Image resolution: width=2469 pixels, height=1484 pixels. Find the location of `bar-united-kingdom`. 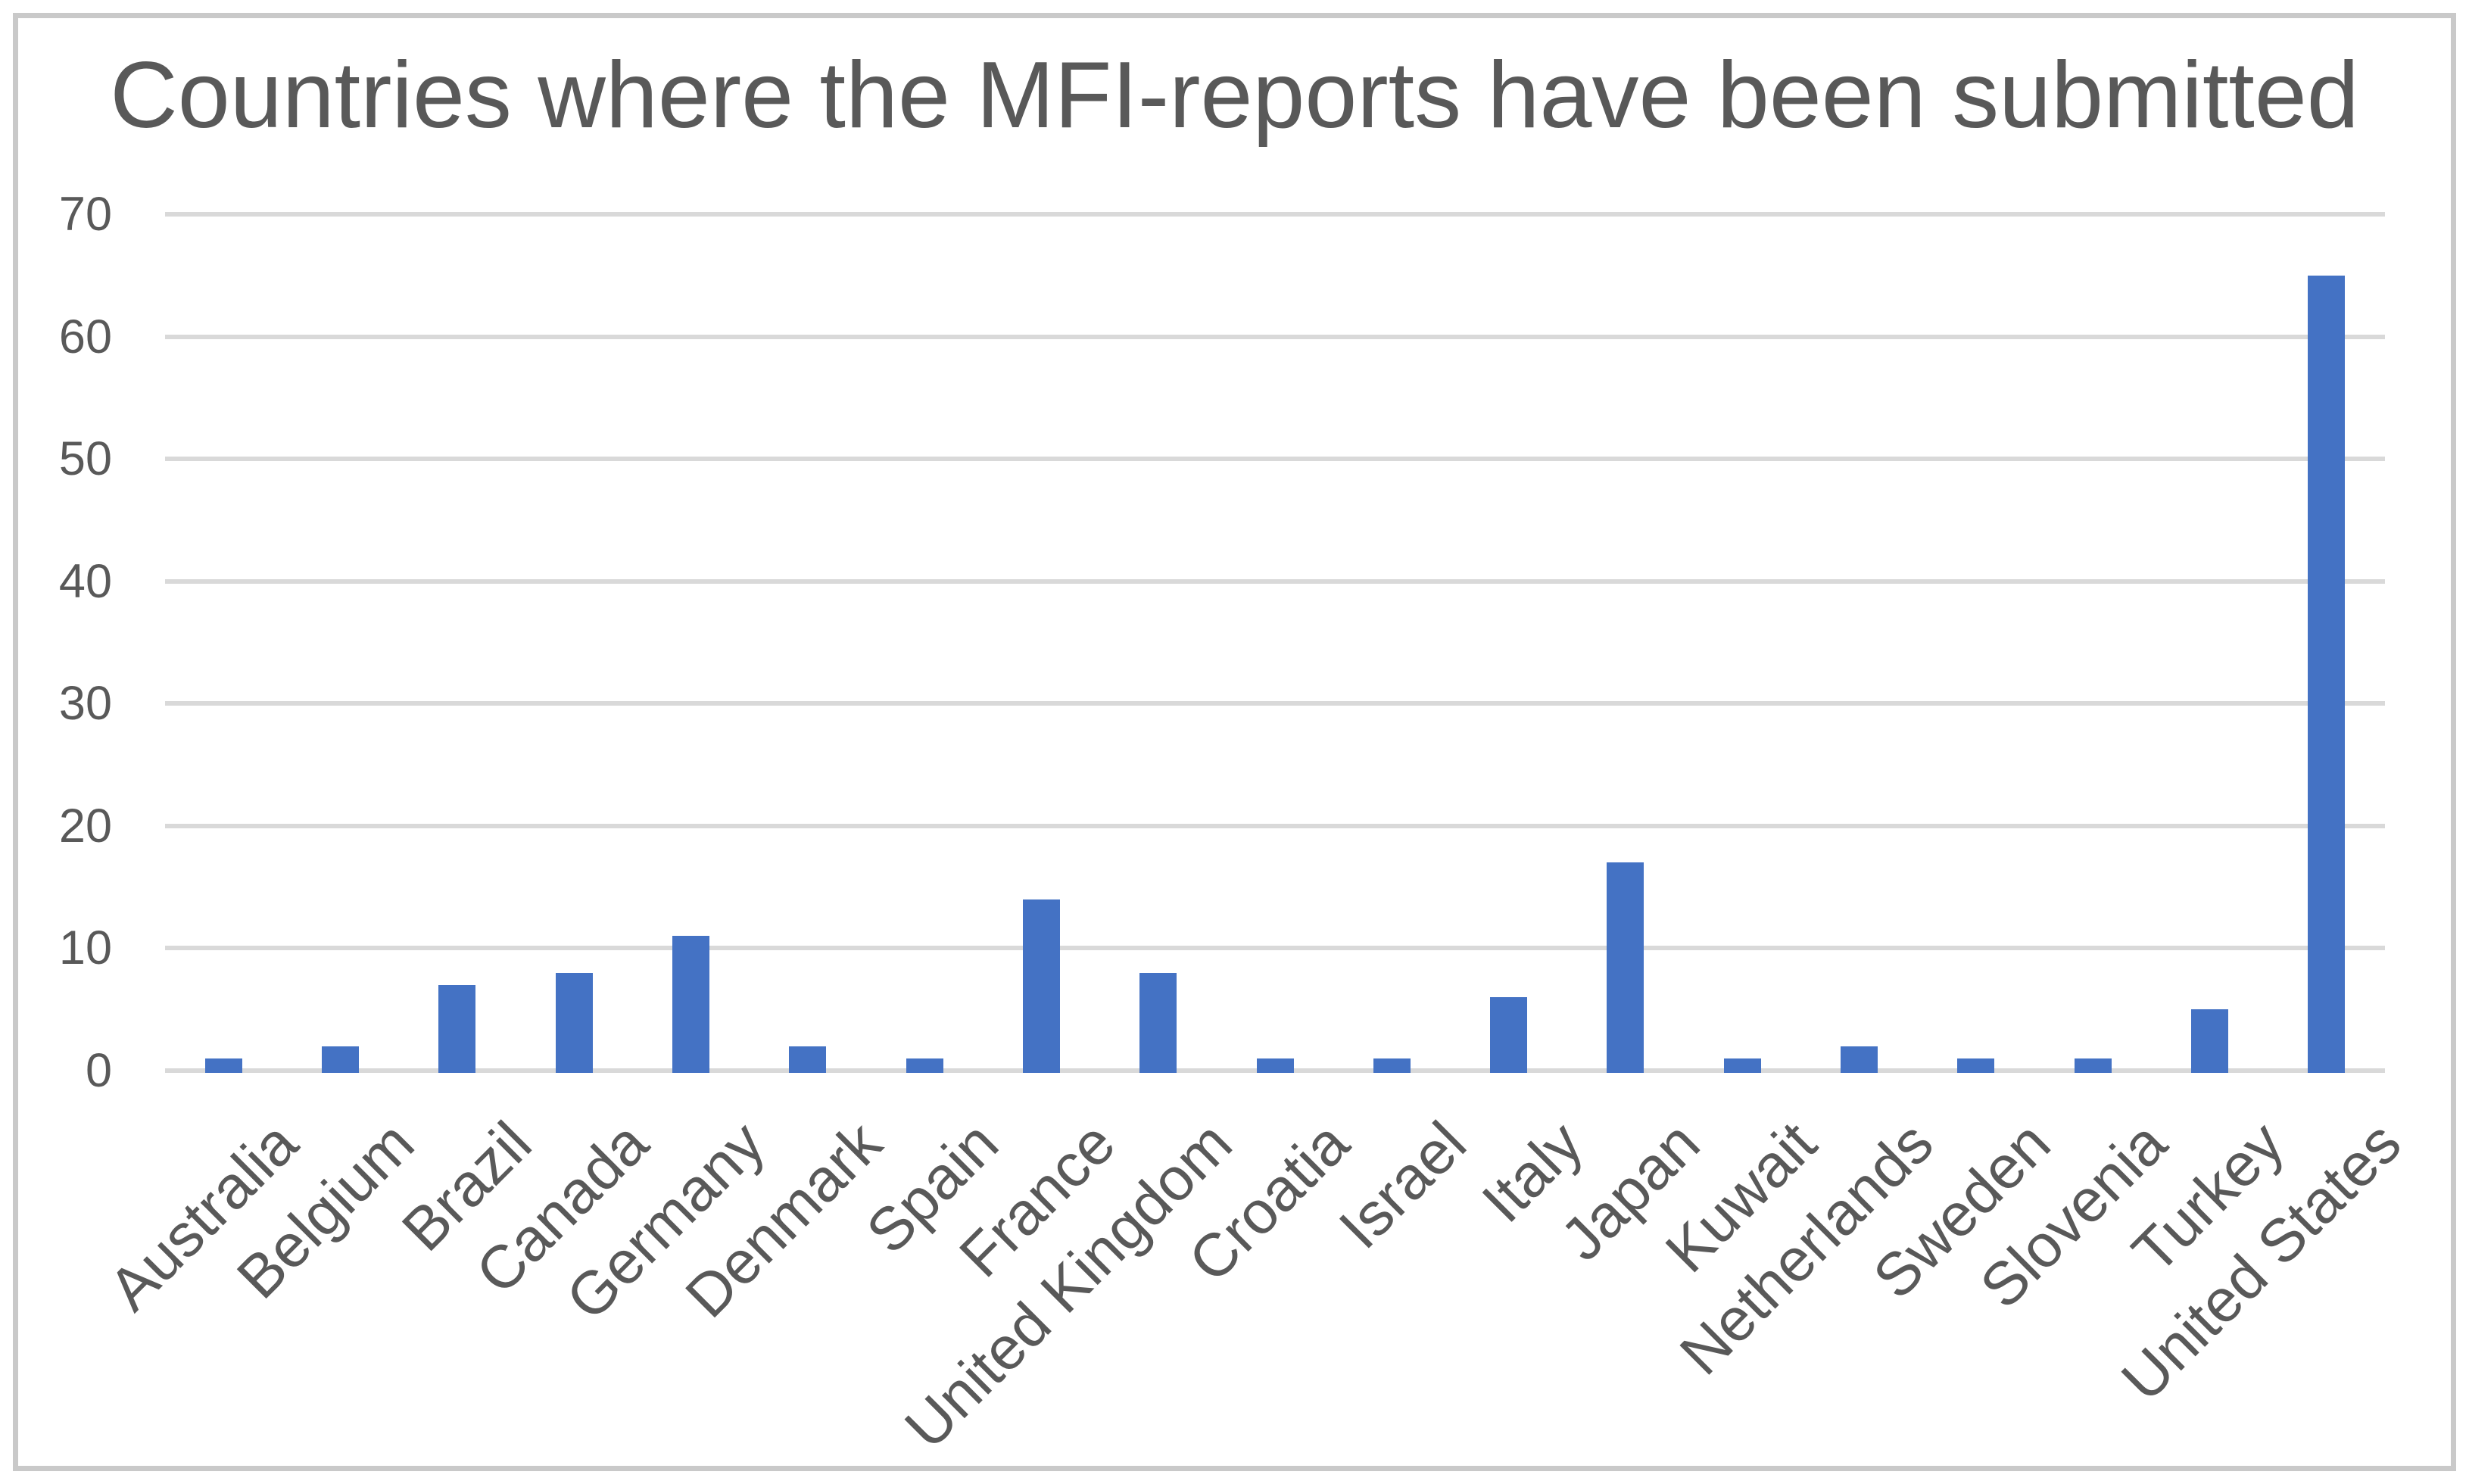

bar-united-kingdom is located at coordinates (1158, 1022).